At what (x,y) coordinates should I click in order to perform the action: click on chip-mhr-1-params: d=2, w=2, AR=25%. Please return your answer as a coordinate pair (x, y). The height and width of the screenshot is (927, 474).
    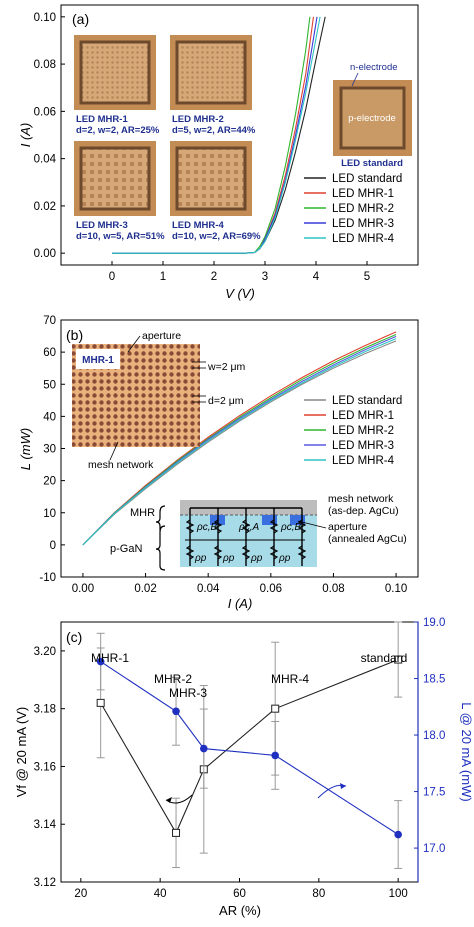
    Looking at the image, I should click on (118, 130).